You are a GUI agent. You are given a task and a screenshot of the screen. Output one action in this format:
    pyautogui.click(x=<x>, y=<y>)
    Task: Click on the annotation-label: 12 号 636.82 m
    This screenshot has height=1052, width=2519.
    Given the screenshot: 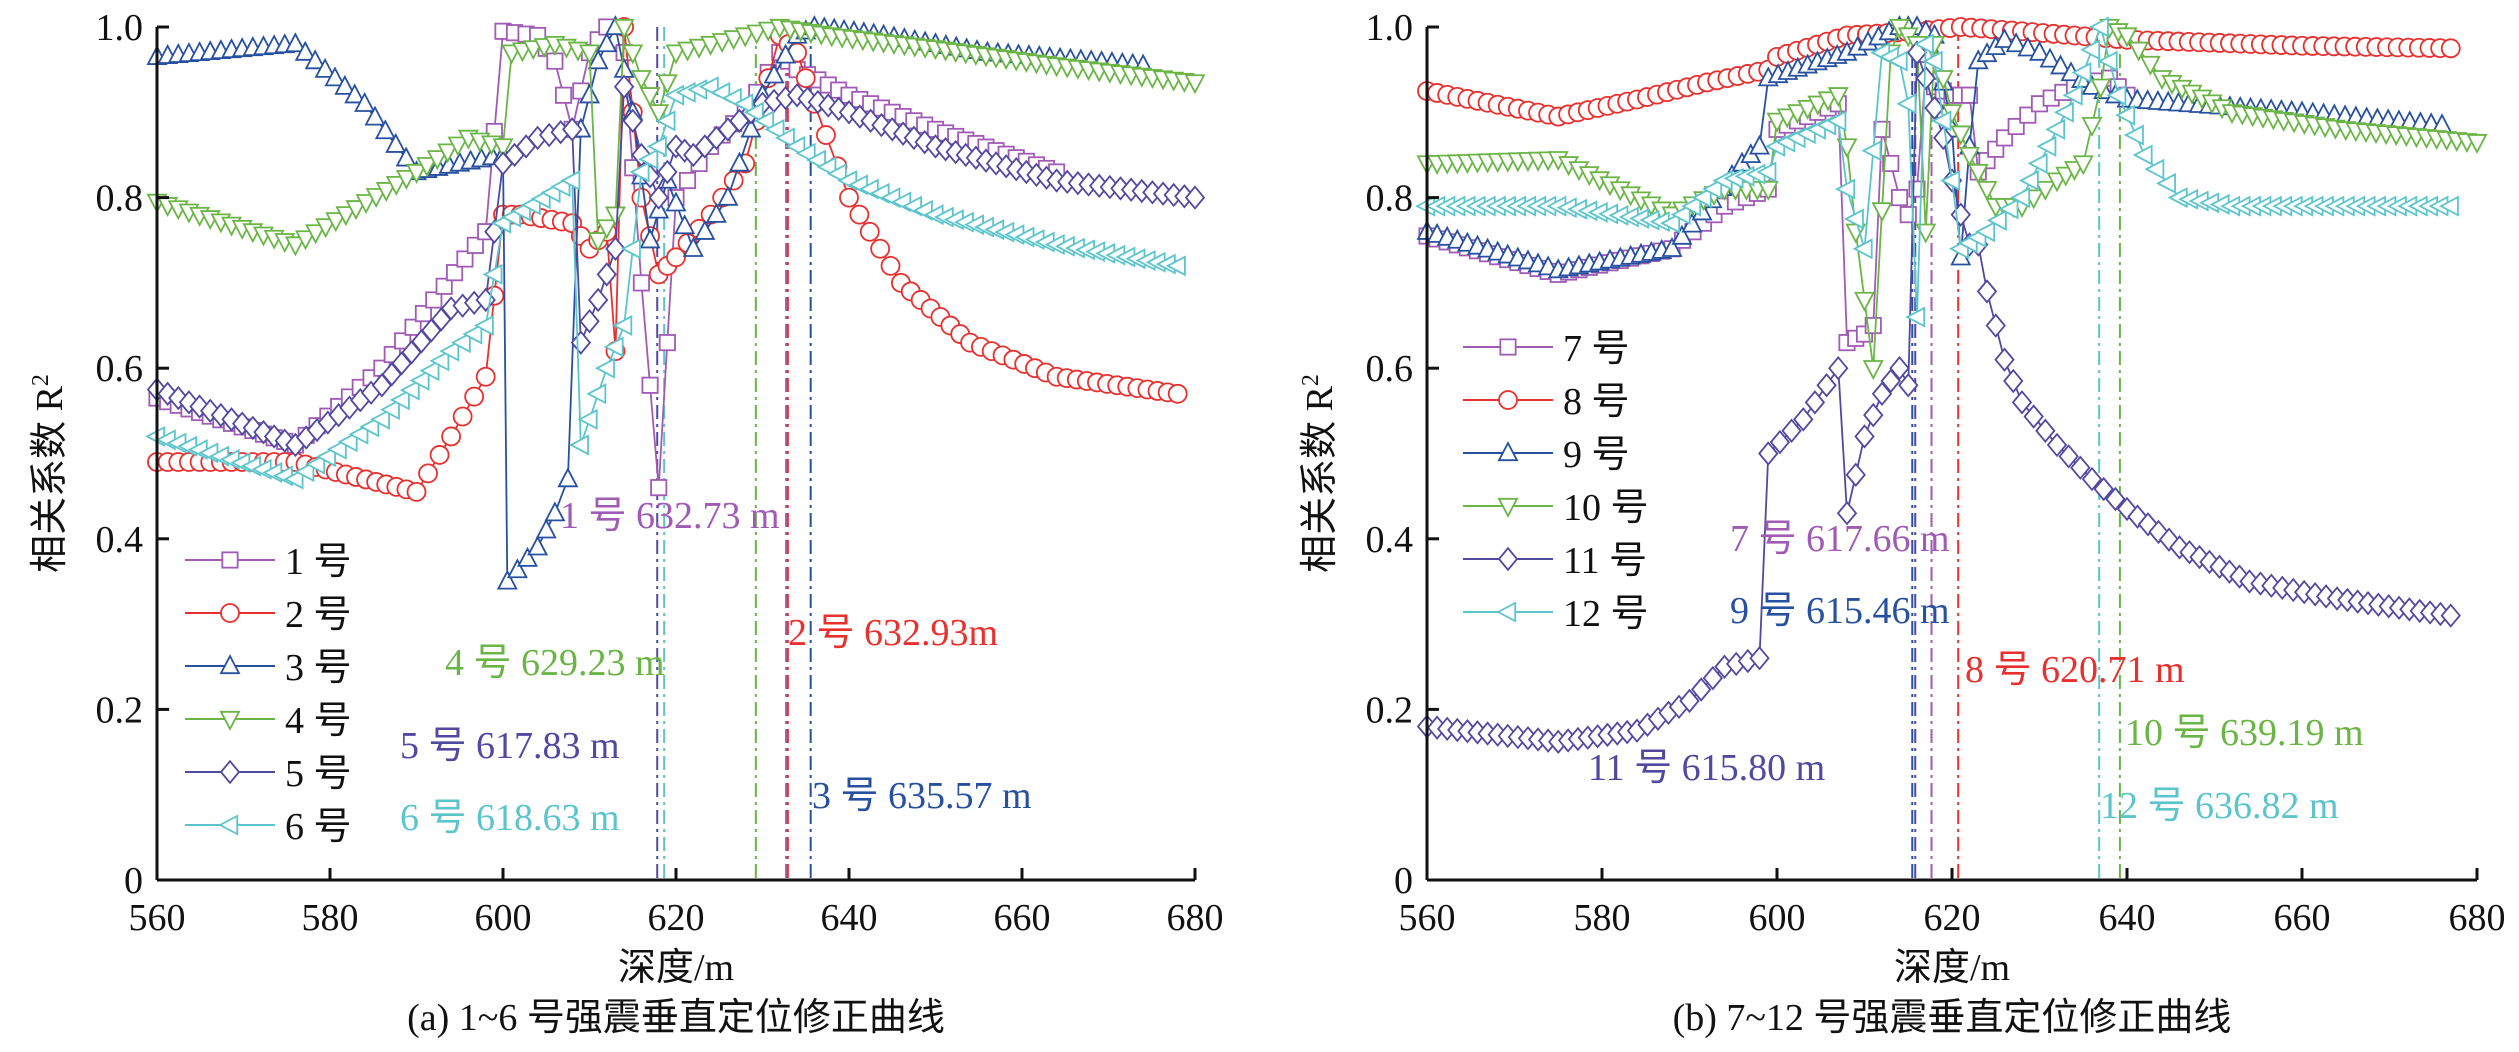 What is the action you would take?
    pyautogui.click(x=2219, y=806)
    